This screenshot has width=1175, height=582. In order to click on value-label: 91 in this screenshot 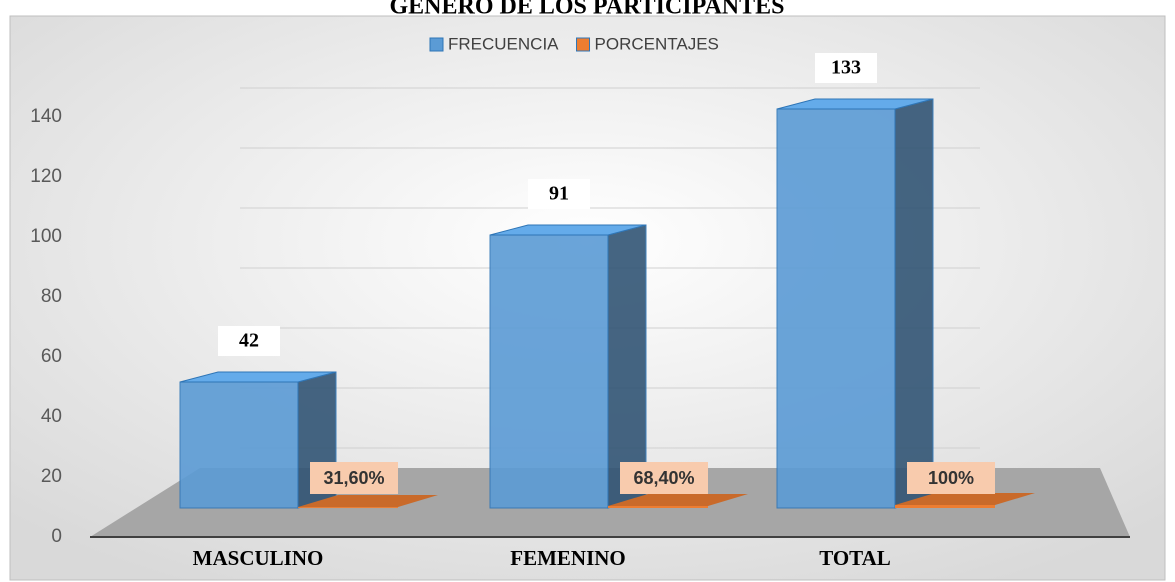, I will do `click(559, 194)`.